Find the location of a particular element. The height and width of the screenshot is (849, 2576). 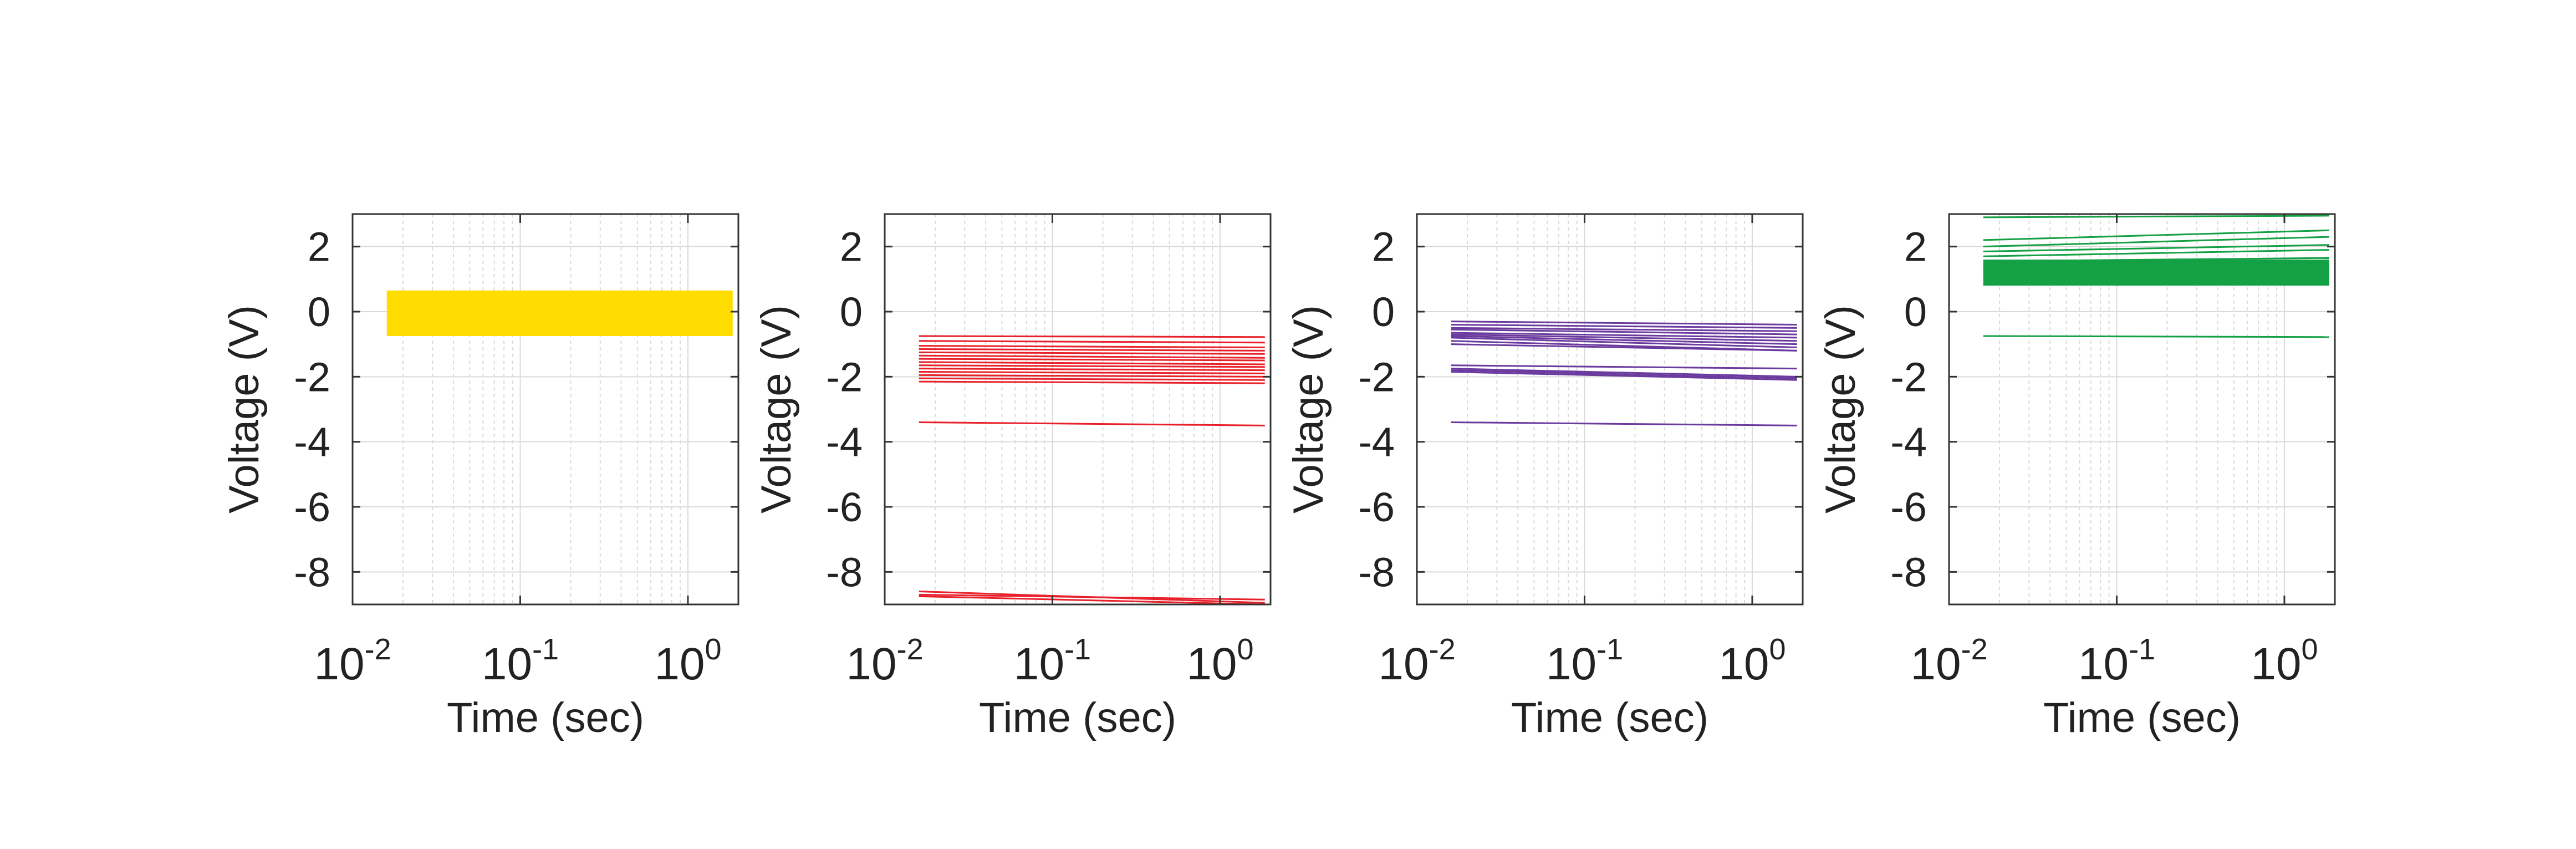

trace-band is located at coordinates (559, 313).